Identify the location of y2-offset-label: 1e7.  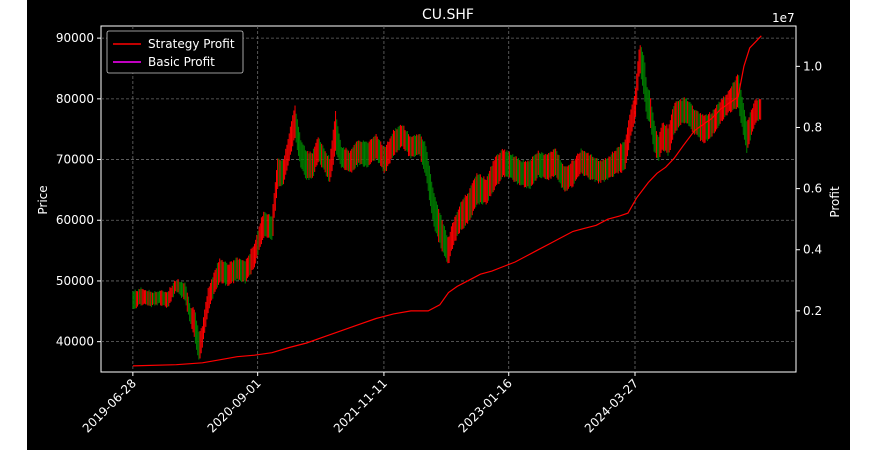
(783, 18).